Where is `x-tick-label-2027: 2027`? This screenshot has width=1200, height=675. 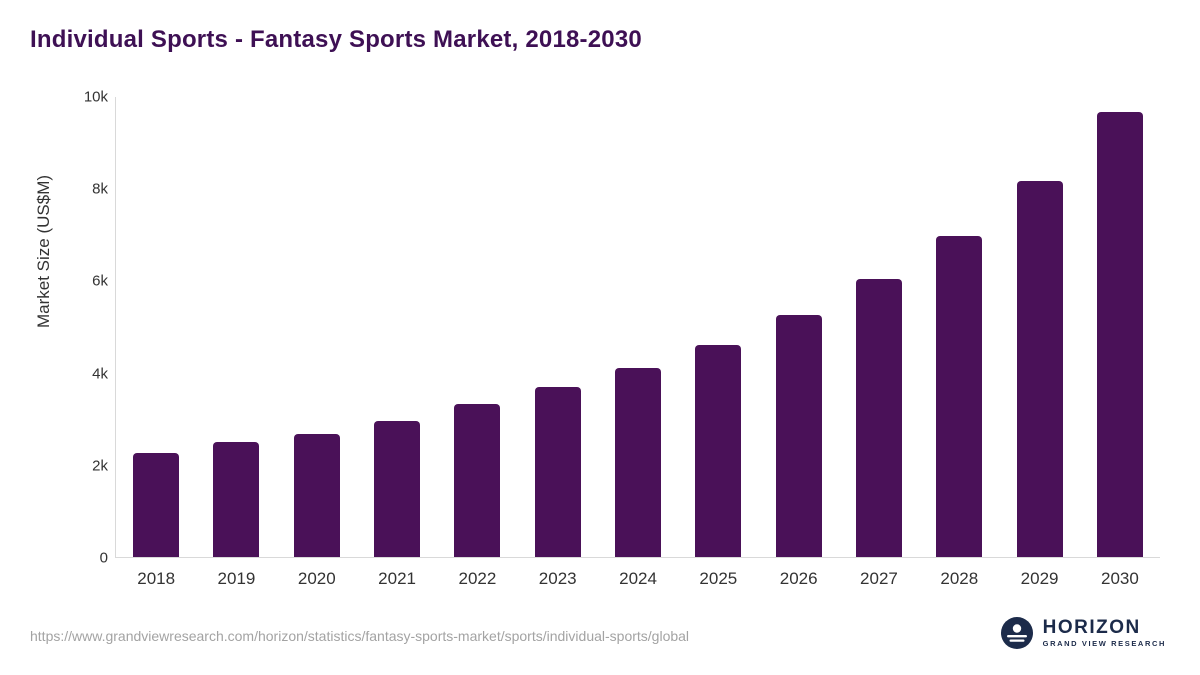
x-tick-label-2027: 2027 is located at coordinates (879, 578).